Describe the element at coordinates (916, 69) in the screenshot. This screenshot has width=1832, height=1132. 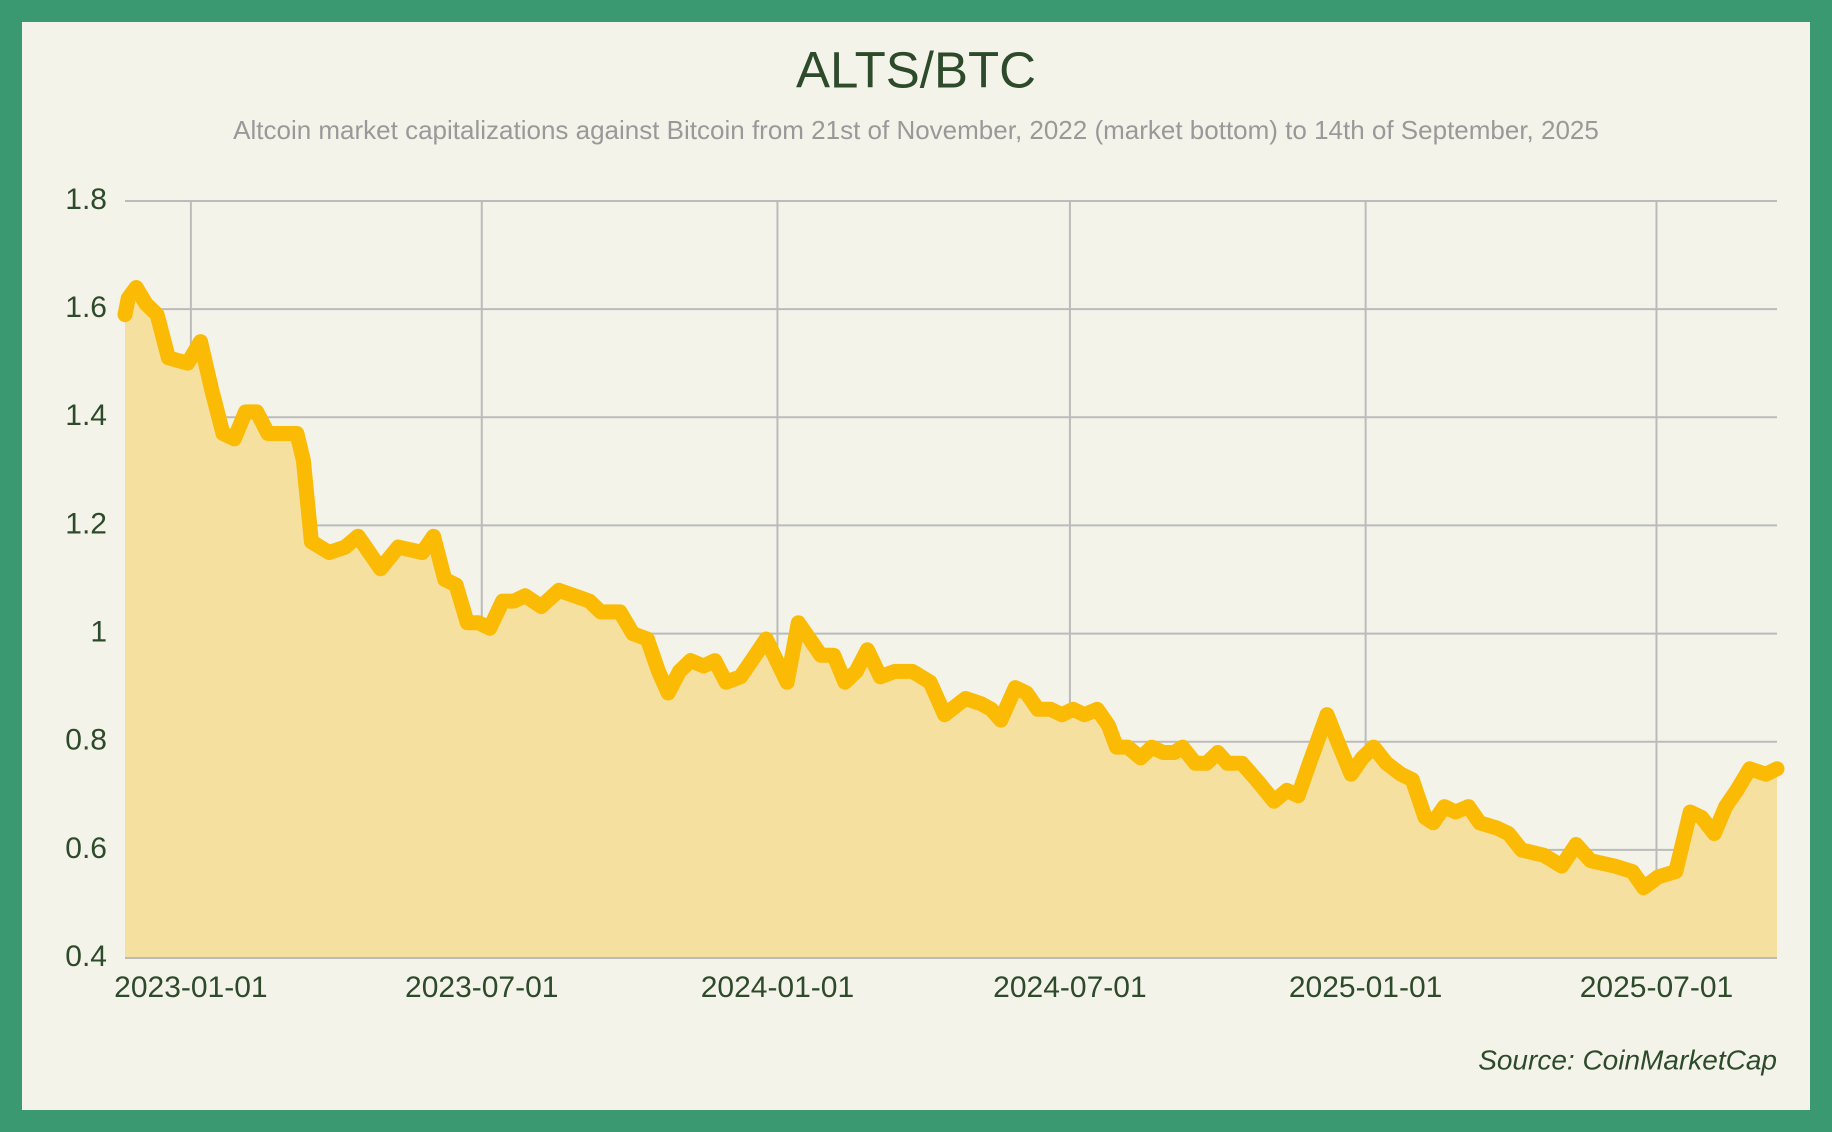
I see `chart-title: ALTS/BTC` at that location.